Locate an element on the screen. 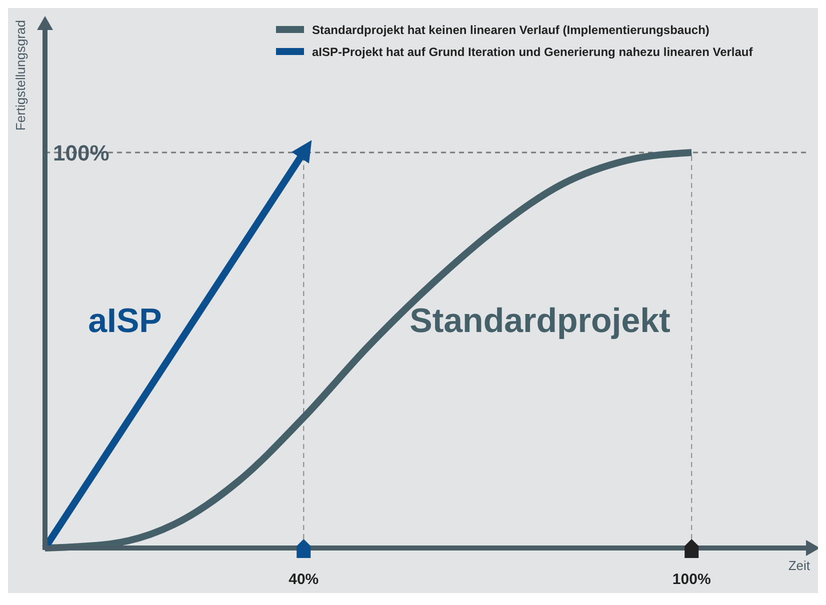  legend-label: aISP-Projekt hat auf Grund Iteration und Generierung nahezu linearen Verlauf is located at coordinates (533, 52).